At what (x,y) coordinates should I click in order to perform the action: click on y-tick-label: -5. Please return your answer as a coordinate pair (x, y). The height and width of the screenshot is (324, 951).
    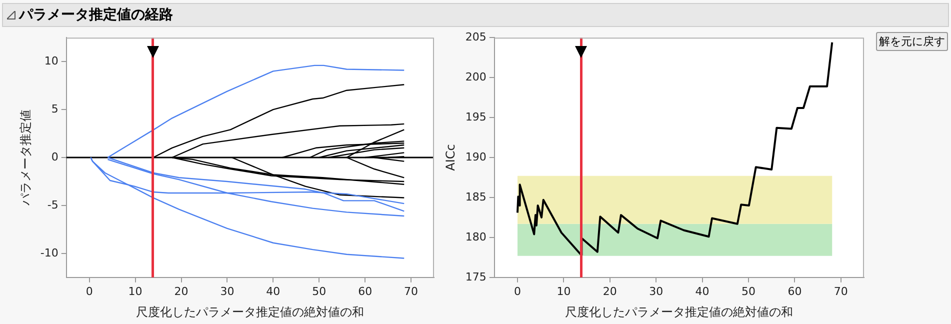
    Looking at the image, I should click on (52, 205).